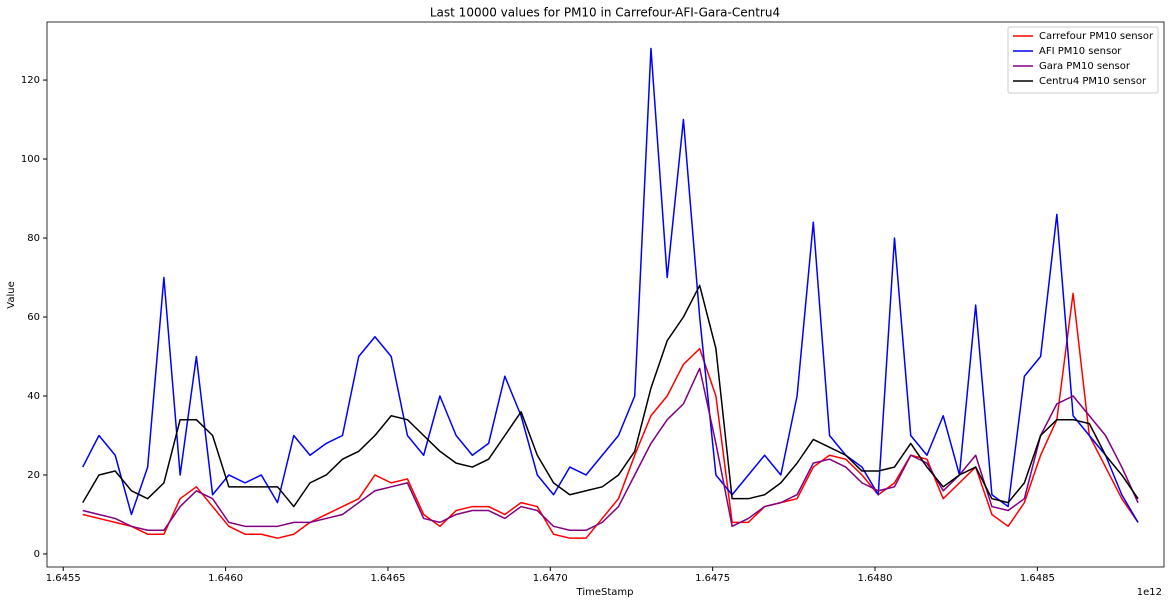  I want to click on y-tick-label: 40, so click(33, 396).